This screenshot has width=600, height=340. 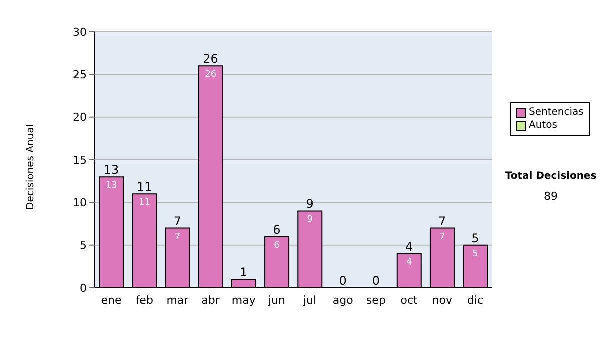 What do you see at coordinates (112, 186) in the screenshot?
I see `data-label: 13` at bounding box center [112, 186].